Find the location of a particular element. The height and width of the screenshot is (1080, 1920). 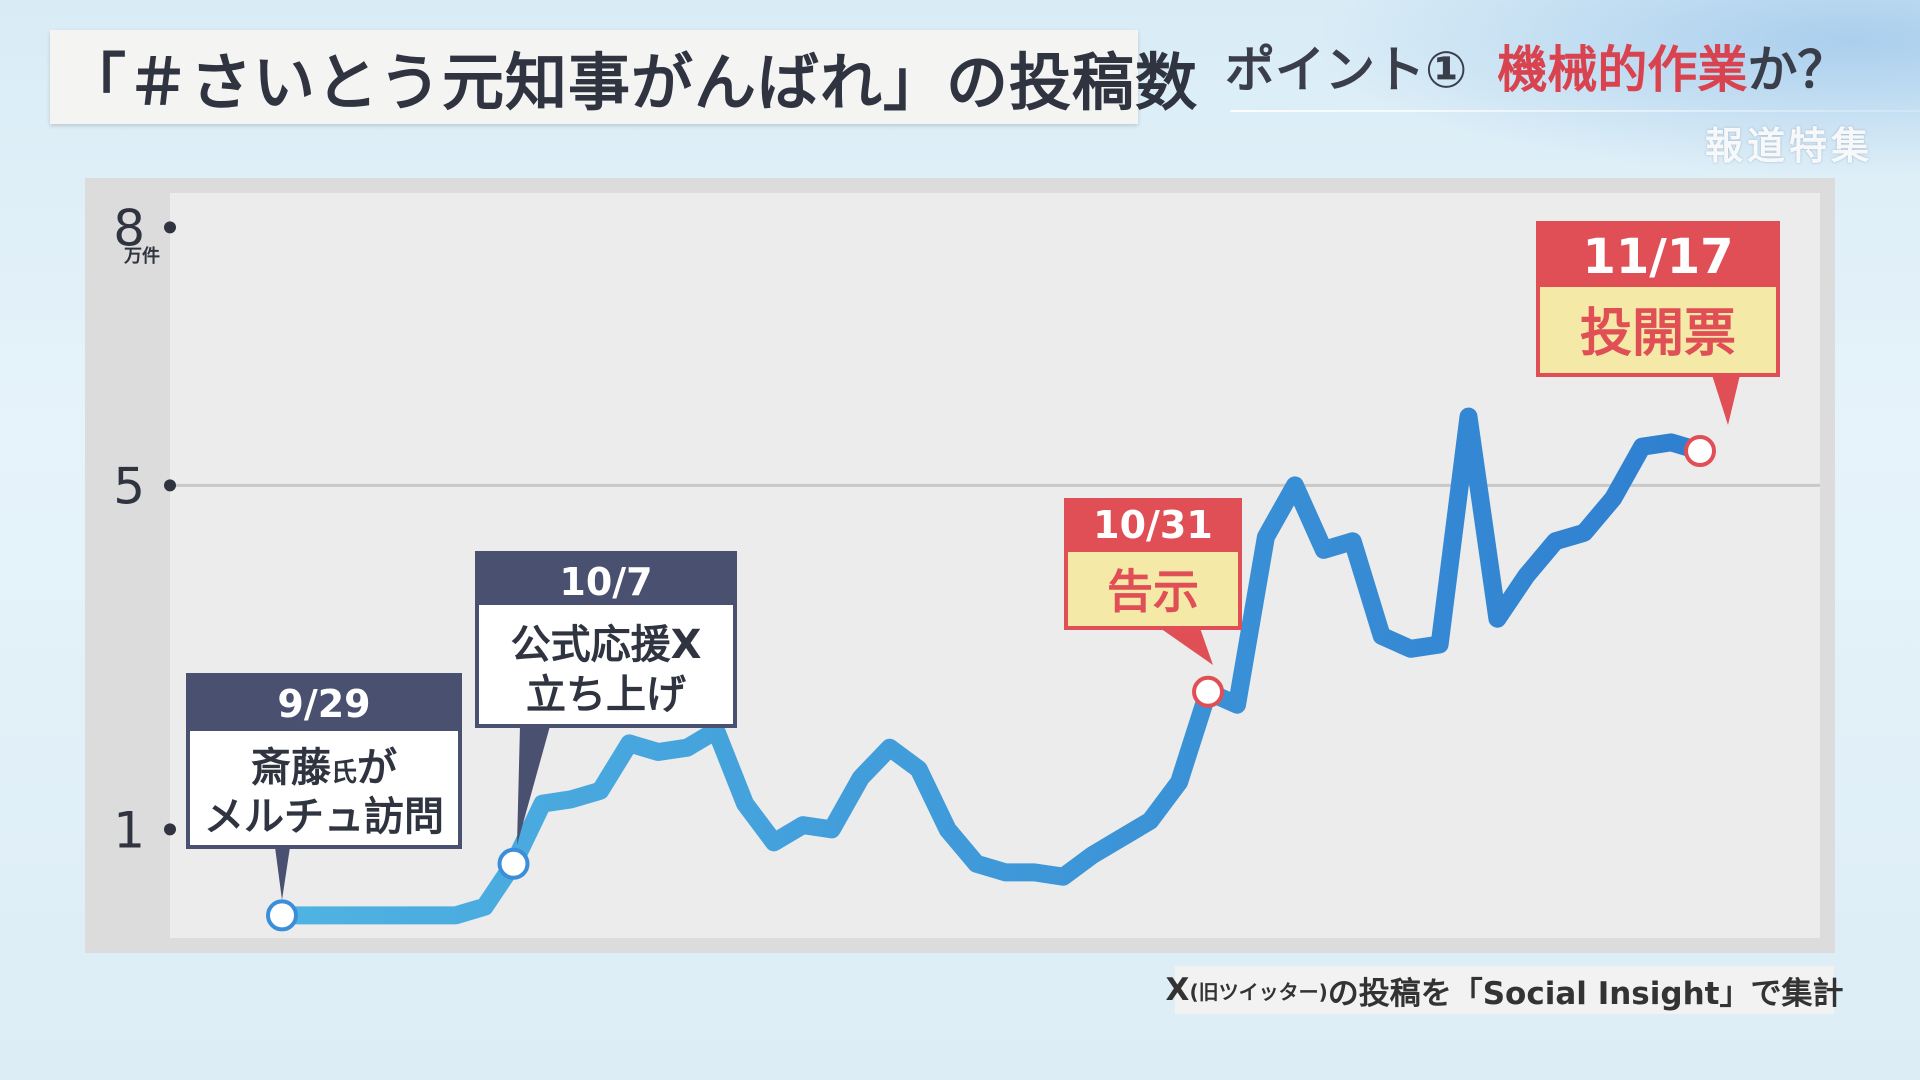

callout-text-line2: 立ち上げ is located at coordinates (606, 695).